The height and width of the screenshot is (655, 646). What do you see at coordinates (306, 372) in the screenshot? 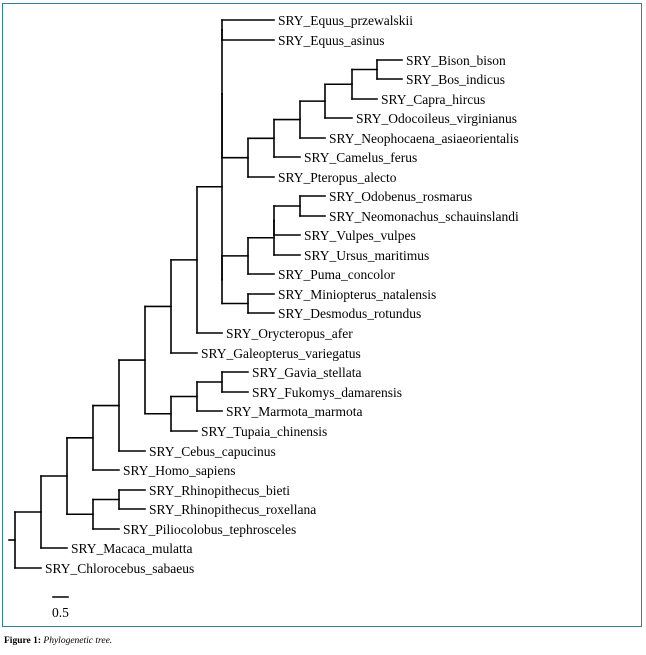
I see `leaf-label: SRY_Gavia_stellata` at bounding box center [306, 372].